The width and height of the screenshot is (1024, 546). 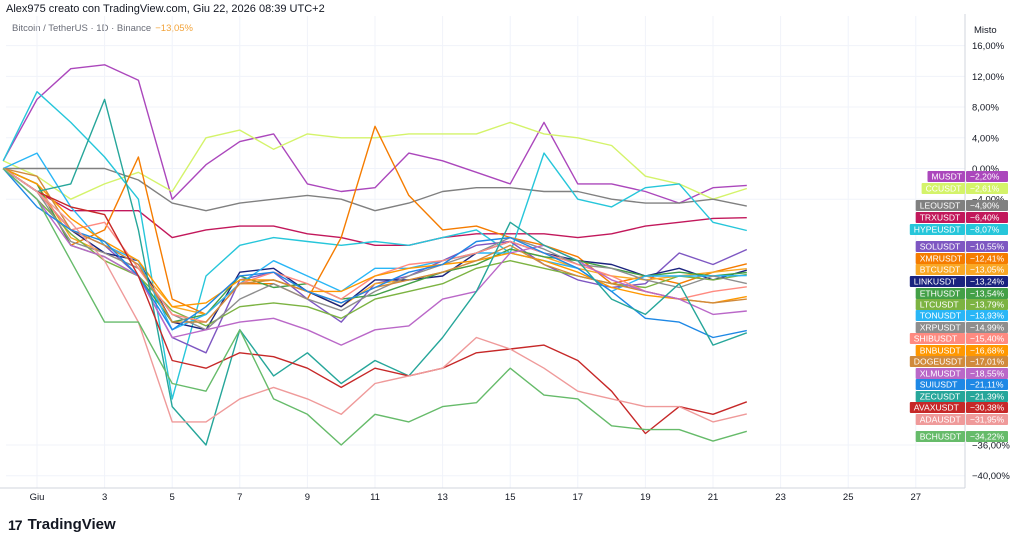 What do you see at coordinates (374, 207) in the screenshot?
I see `series-line-trxusdt` at bounding box center [374, 207].